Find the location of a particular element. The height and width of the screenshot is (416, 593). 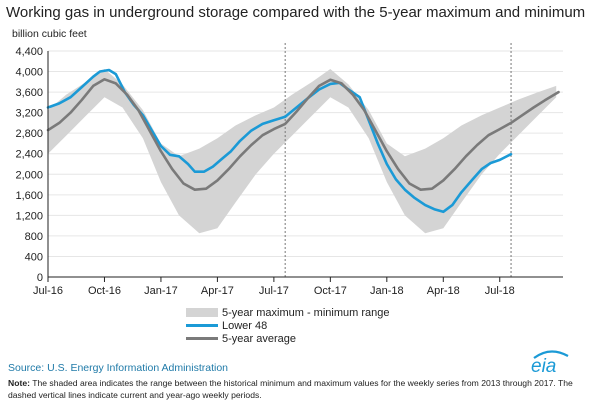

x-tick-label: Apr-17 is located at coordinates (217, 291).